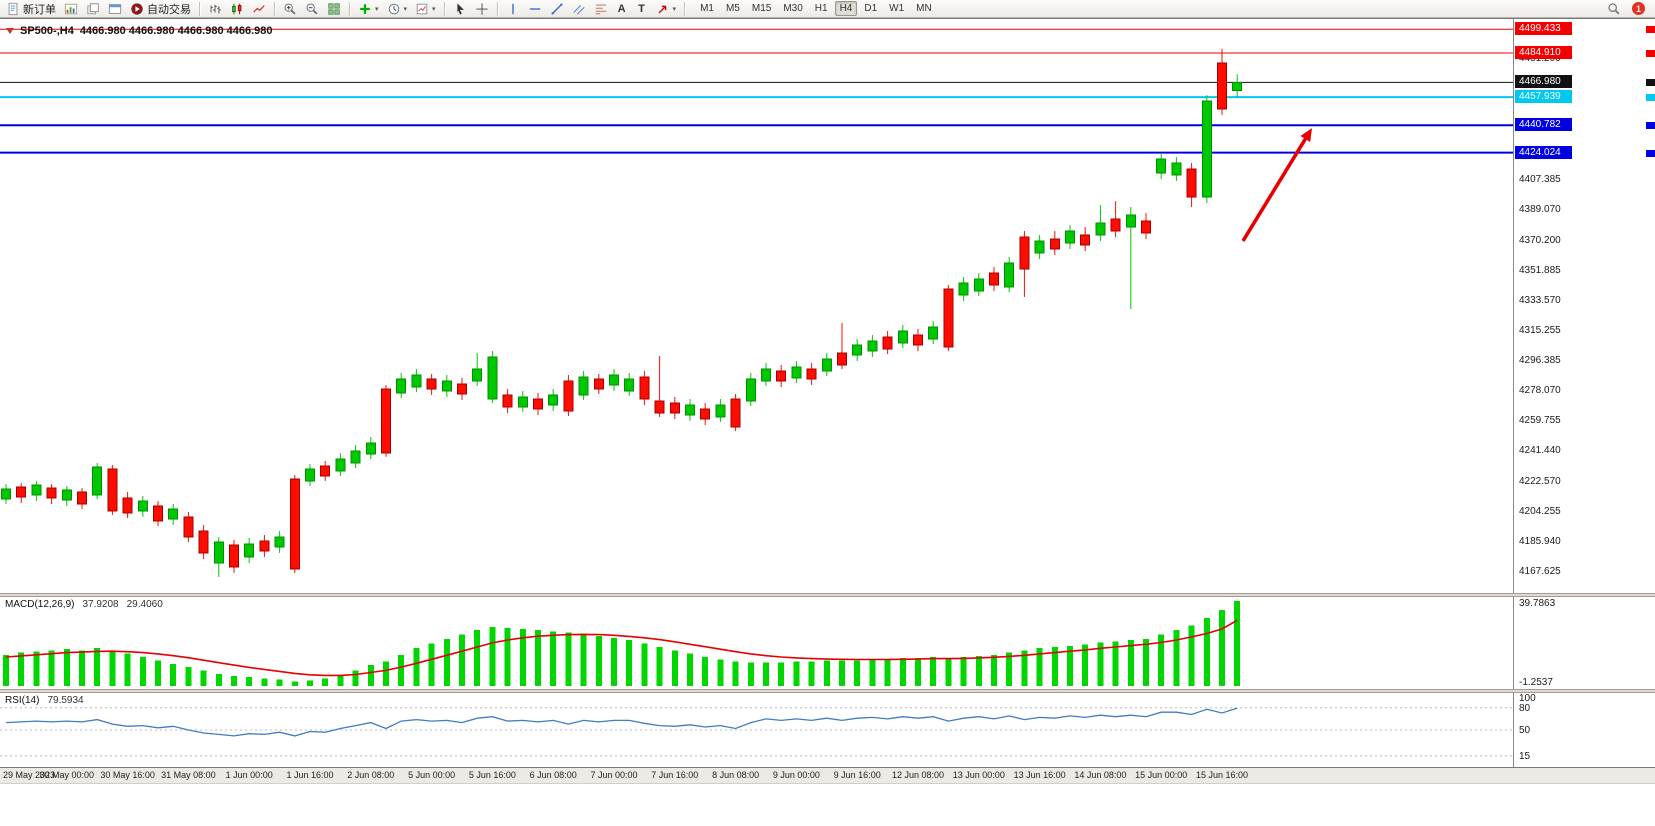 This screenshot has width=1655, height=826. What do you see at coordinates (1540, 330) in the screenshot?
I see `price-axis-label: 4315.255` at bounding box center [1540, 330].